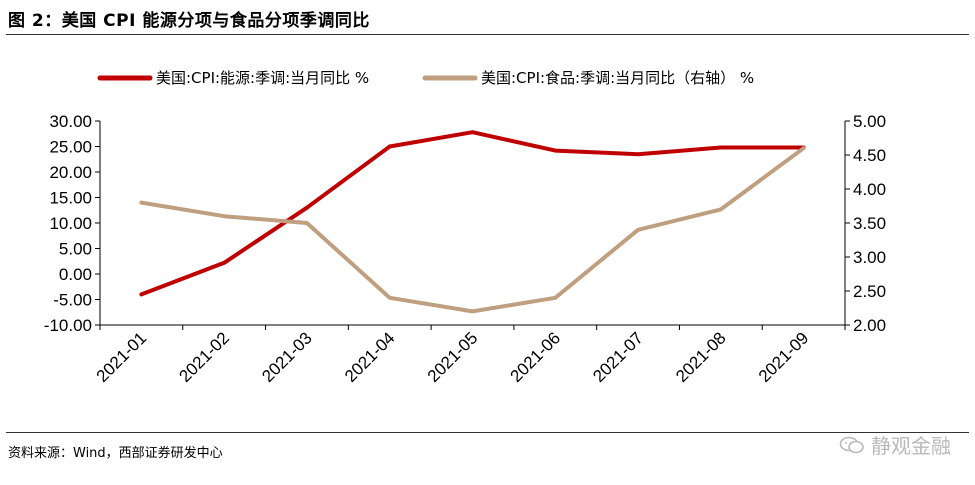 The width and height of the screenshot is (975, 485). Describe the element at coordinates (70, 223) in the screenshot. I see `left-tick-label: 10.00` at that location.